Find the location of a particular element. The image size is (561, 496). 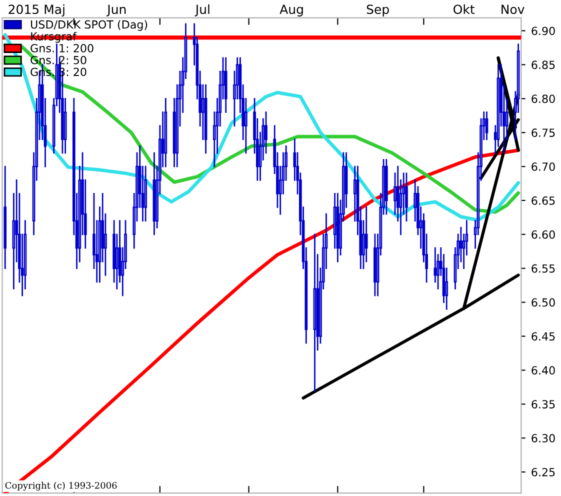

y-tick-label: 6.50 is located at coordinates (543, 302).